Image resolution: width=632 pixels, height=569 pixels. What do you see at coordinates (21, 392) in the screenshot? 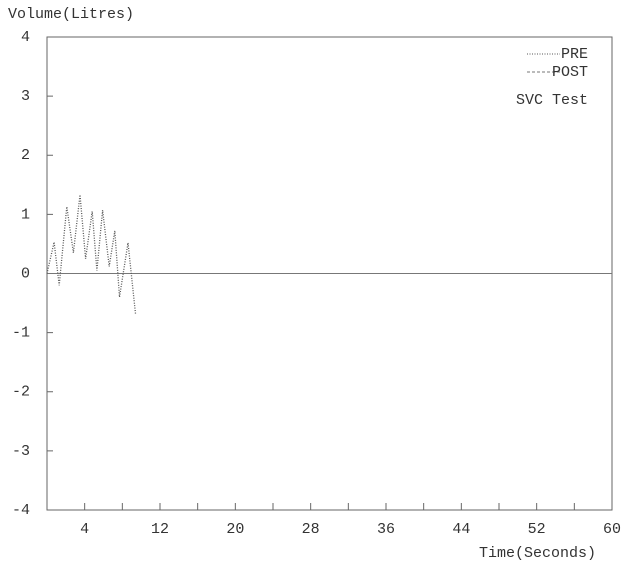
I see `y-tick-label: -2` at bounding box center [21, 392].